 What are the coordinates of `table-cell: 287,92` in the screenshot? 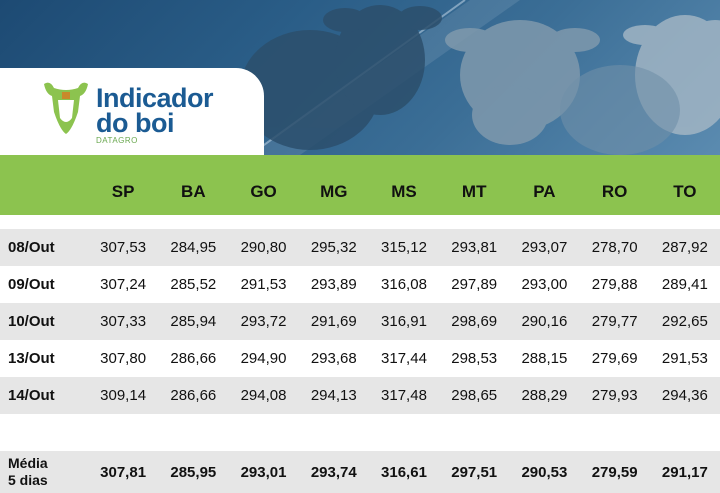 It's located at (684, 247).